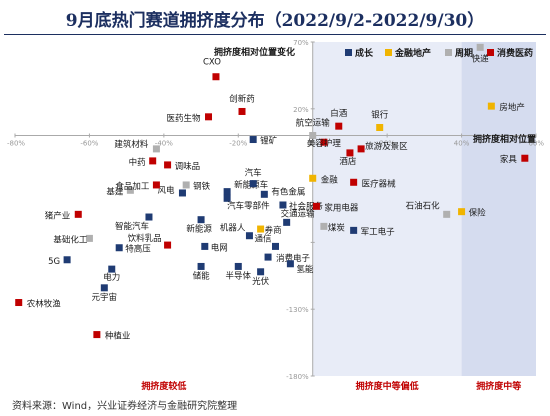 This screenshot has width=550, height=416. I want to click on point-消费电子, so click(268, 257).